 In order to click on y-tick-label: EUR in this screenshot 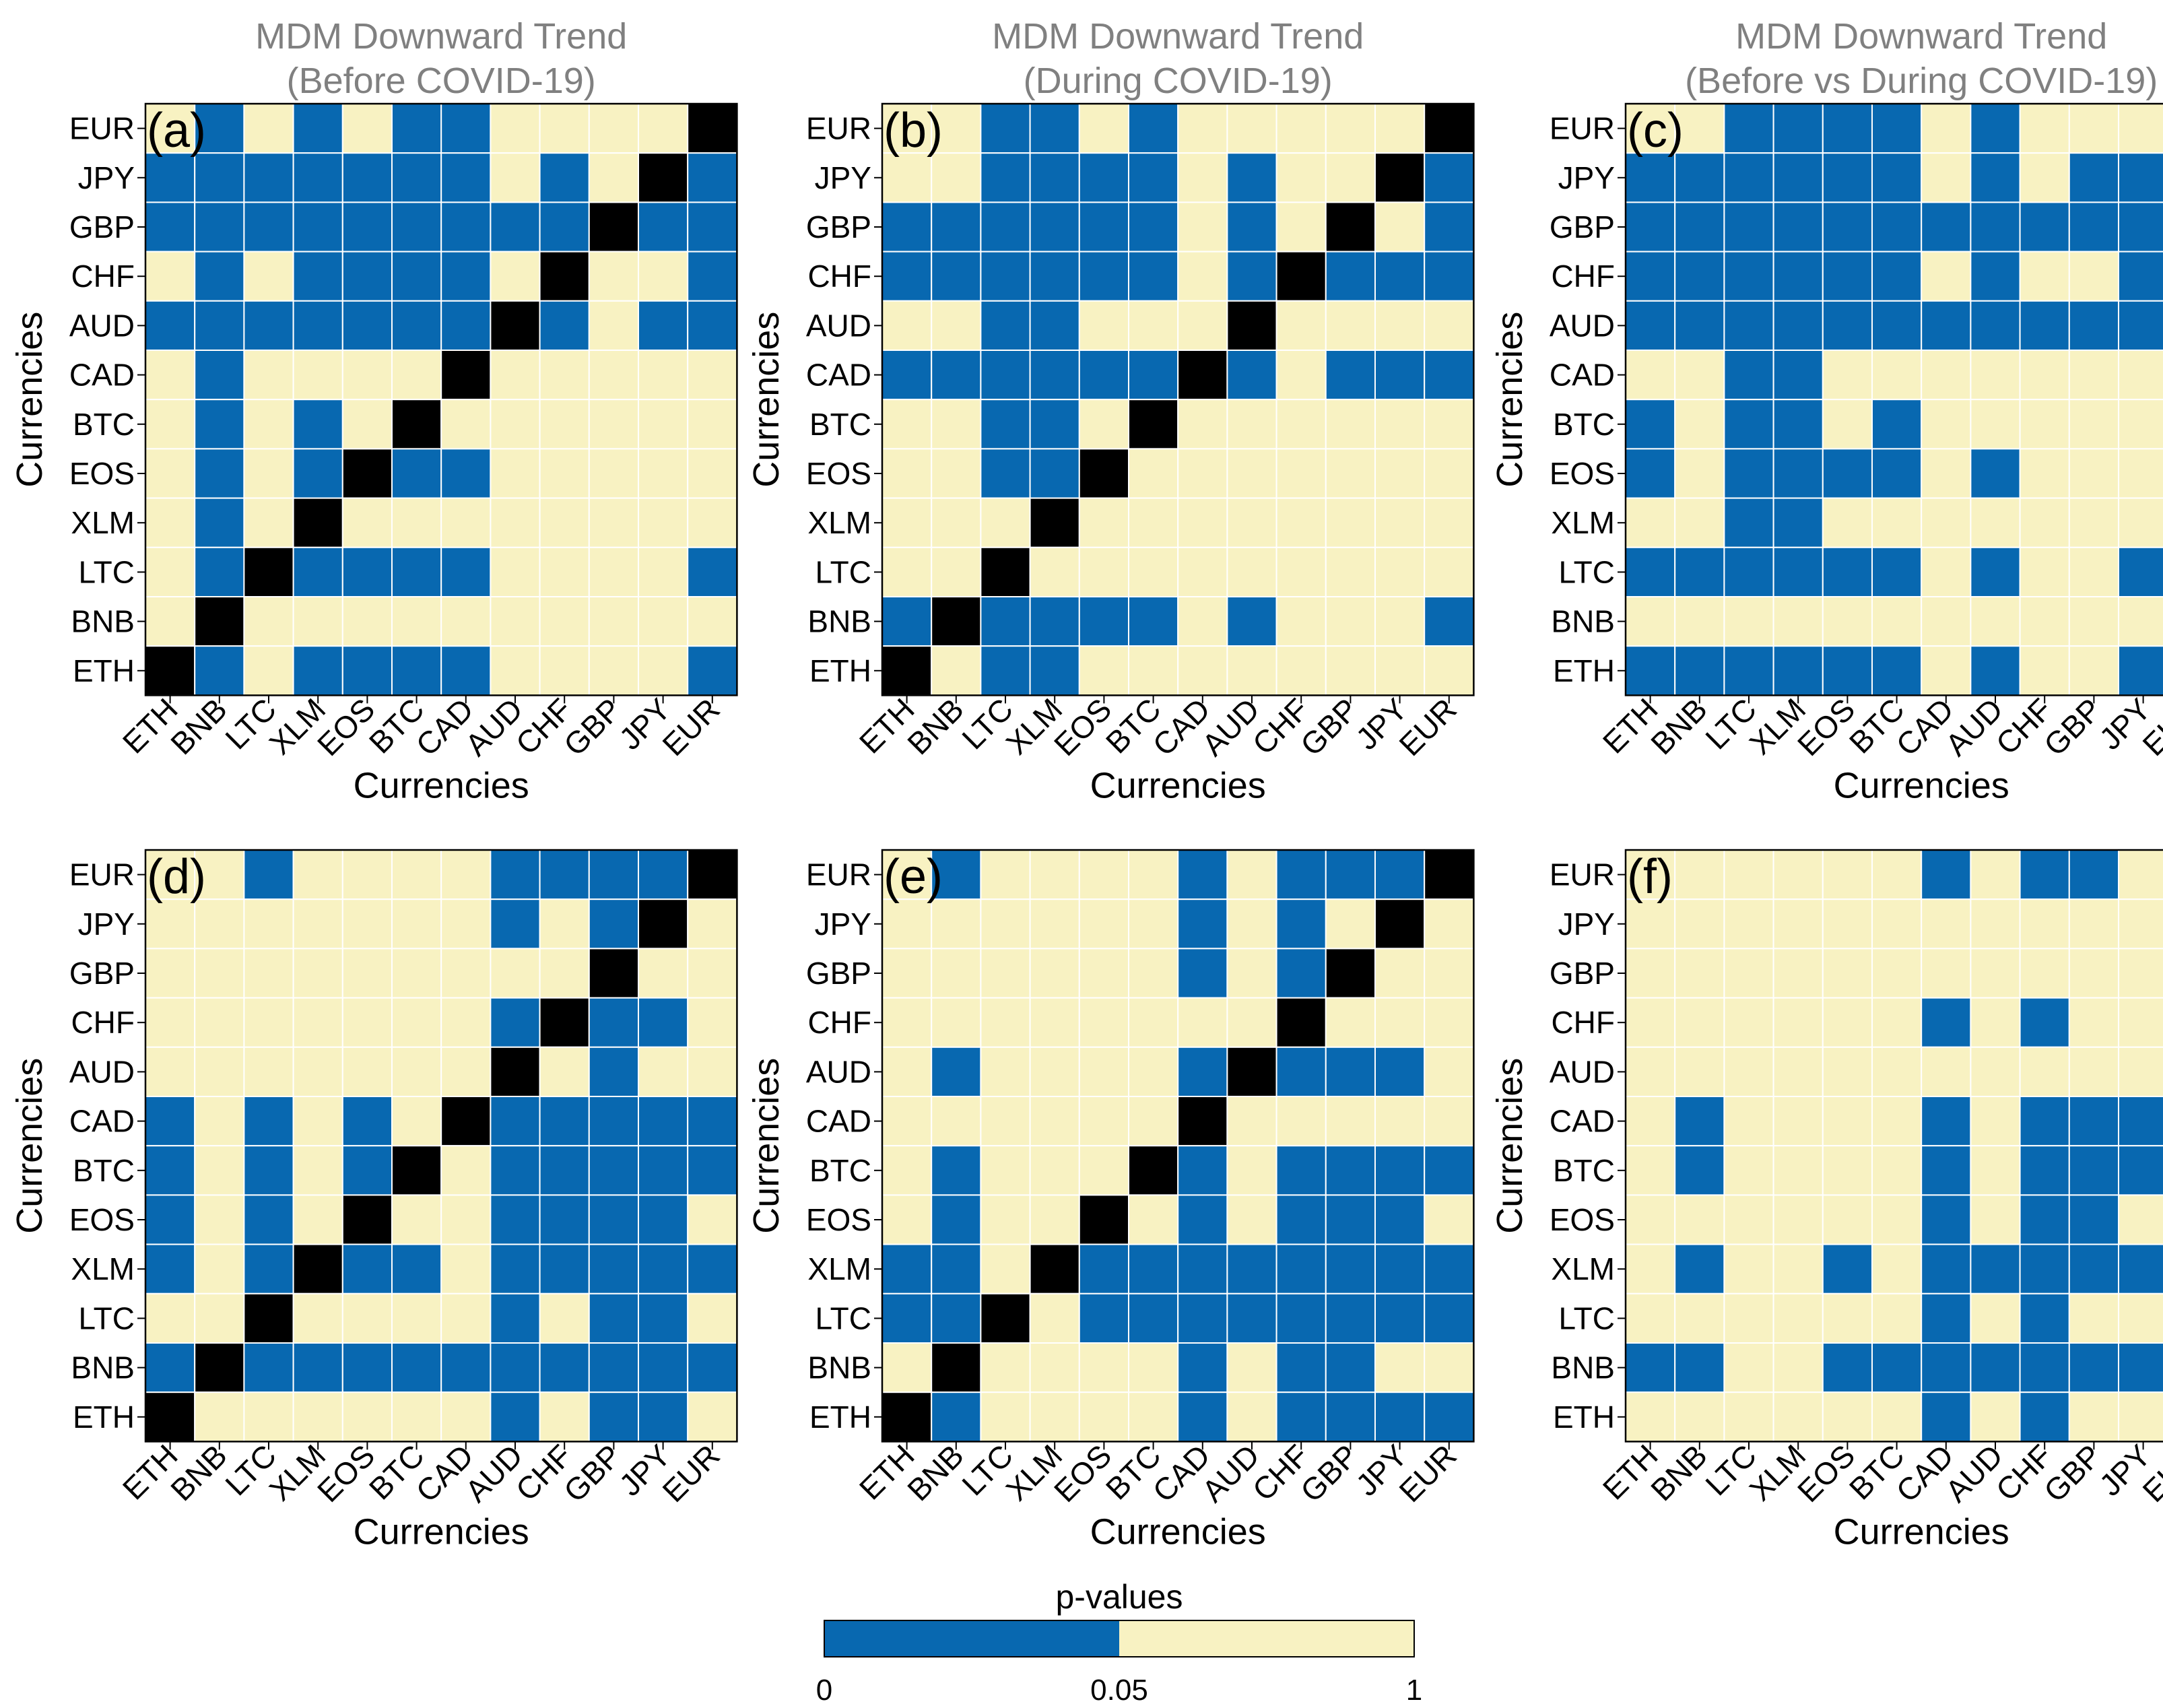, I will do `click(1582, 875)`.